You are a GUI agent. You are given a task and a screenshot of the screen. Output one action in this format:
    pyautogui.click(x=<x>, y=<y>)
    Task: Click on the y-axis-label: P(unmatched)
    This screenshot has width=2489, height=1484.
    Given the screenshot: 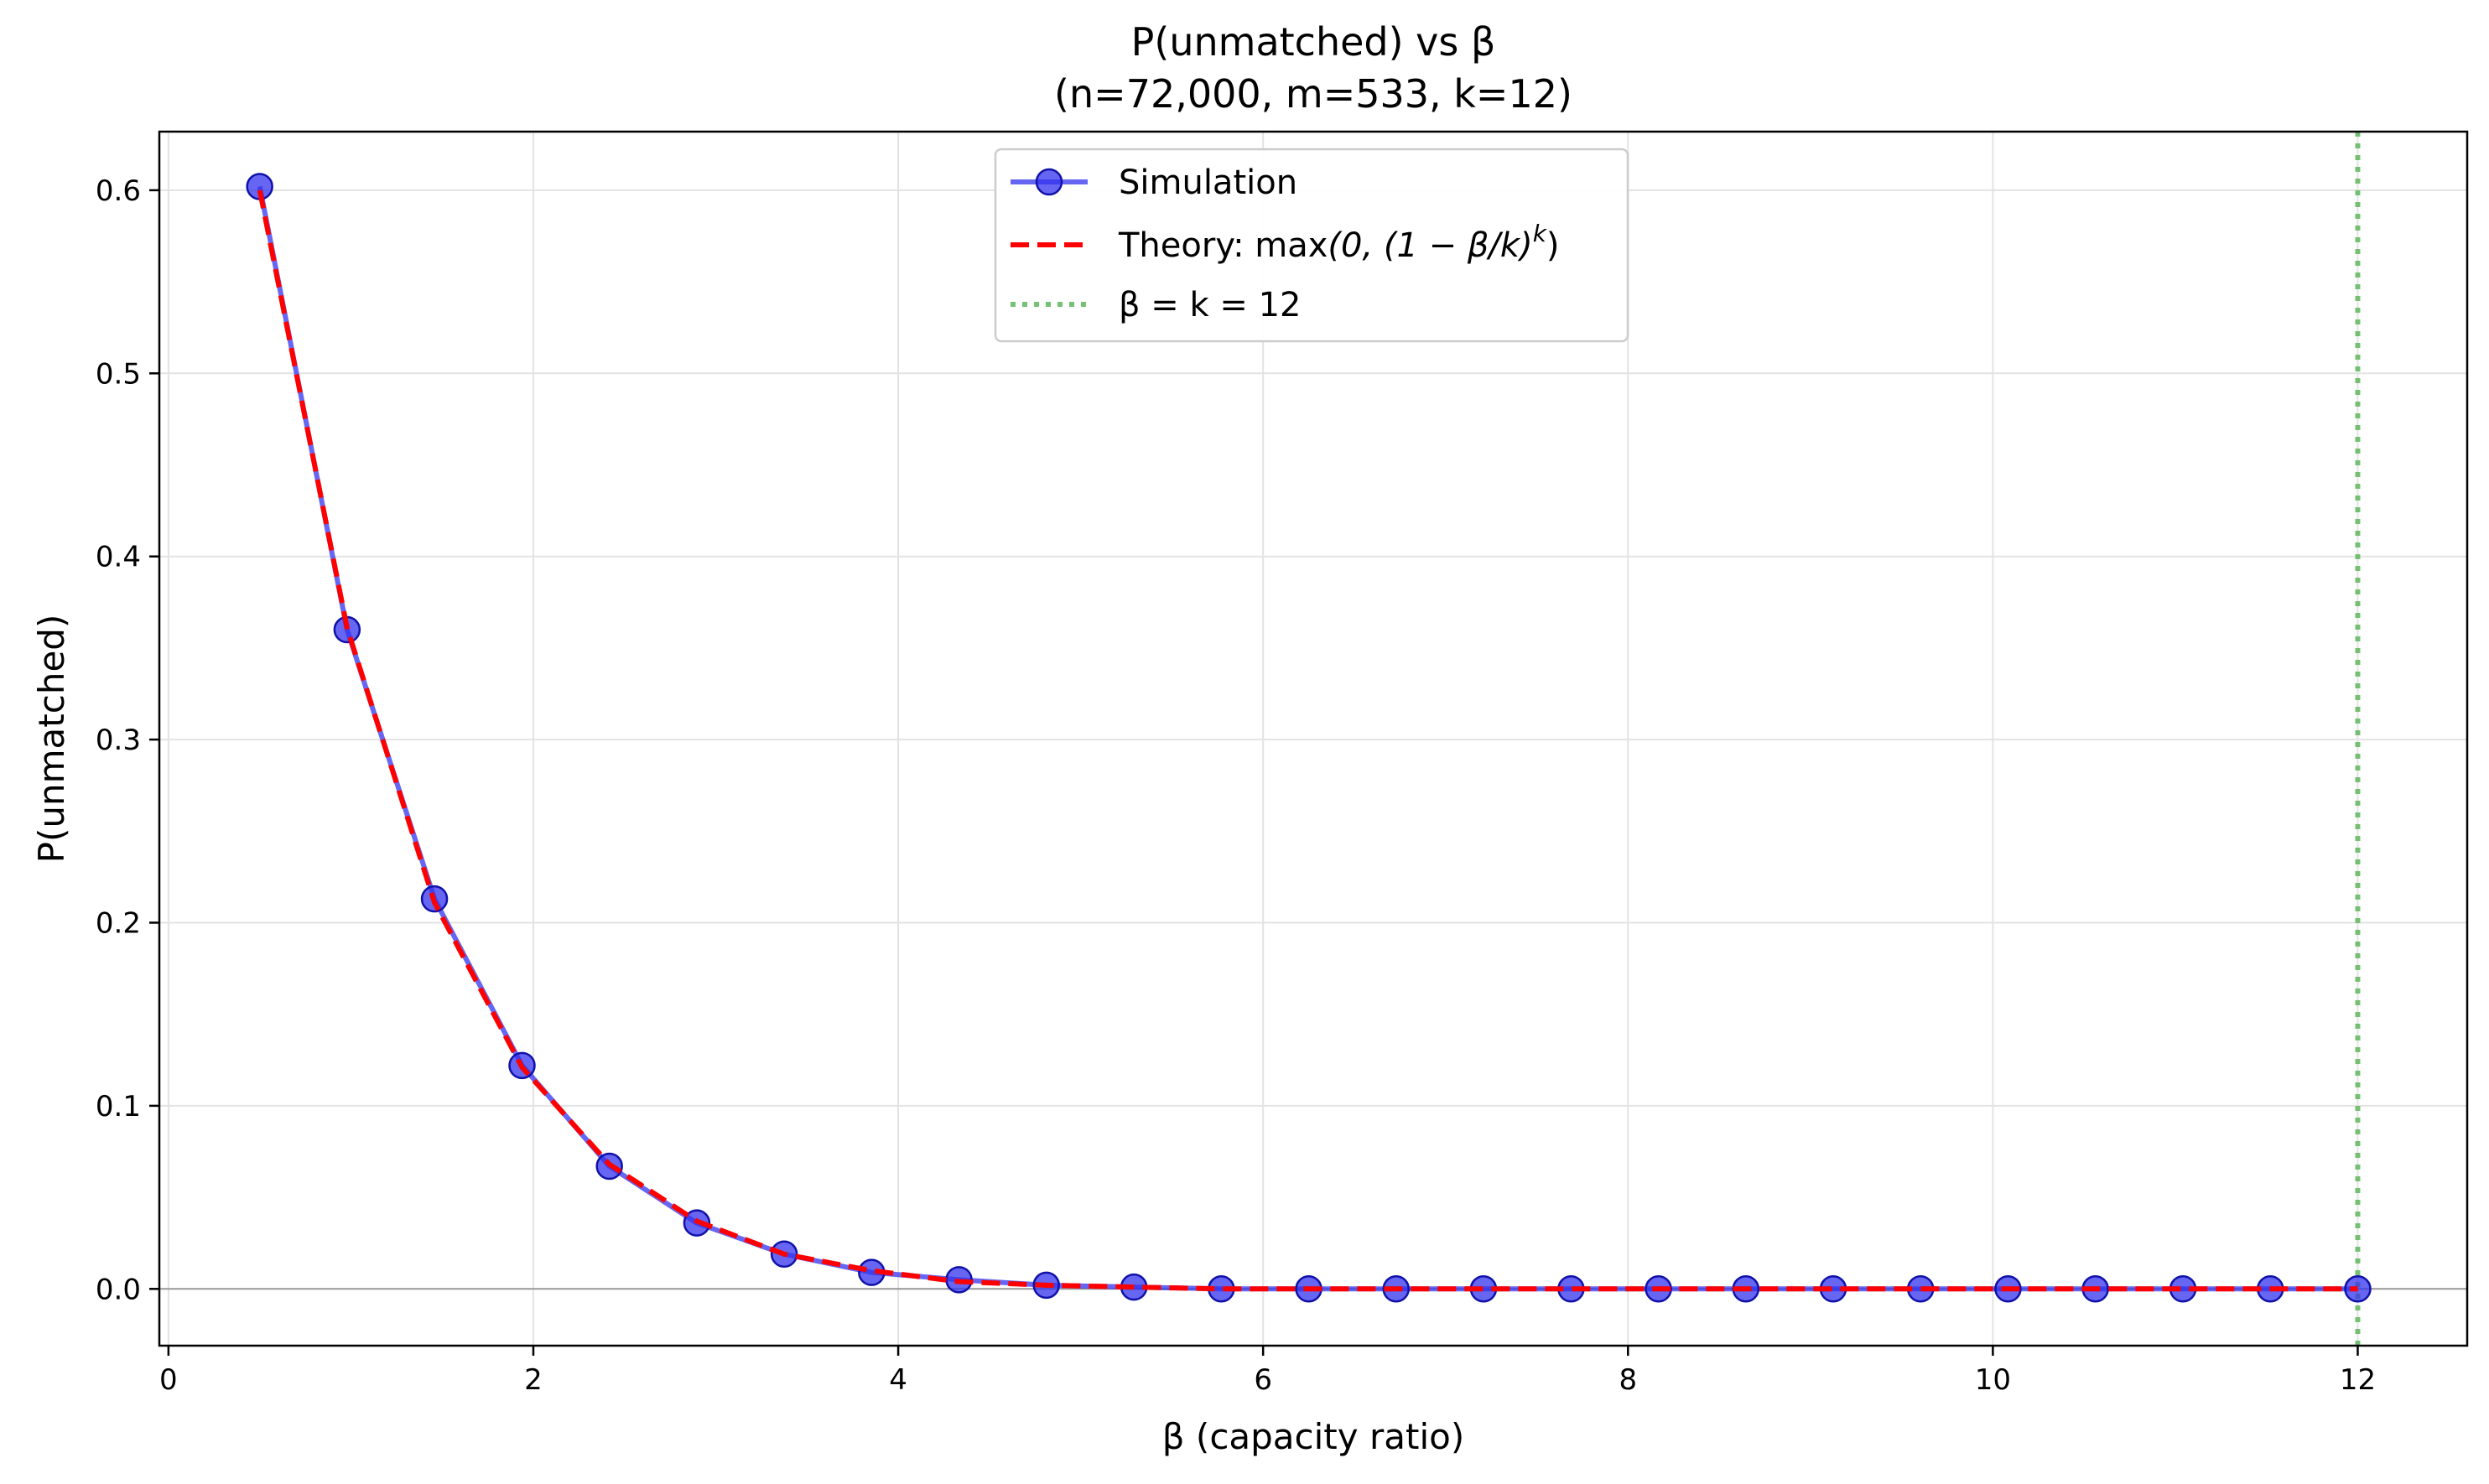 What is the action you would take?
    pyautogui.click(x=51, y=739)
    